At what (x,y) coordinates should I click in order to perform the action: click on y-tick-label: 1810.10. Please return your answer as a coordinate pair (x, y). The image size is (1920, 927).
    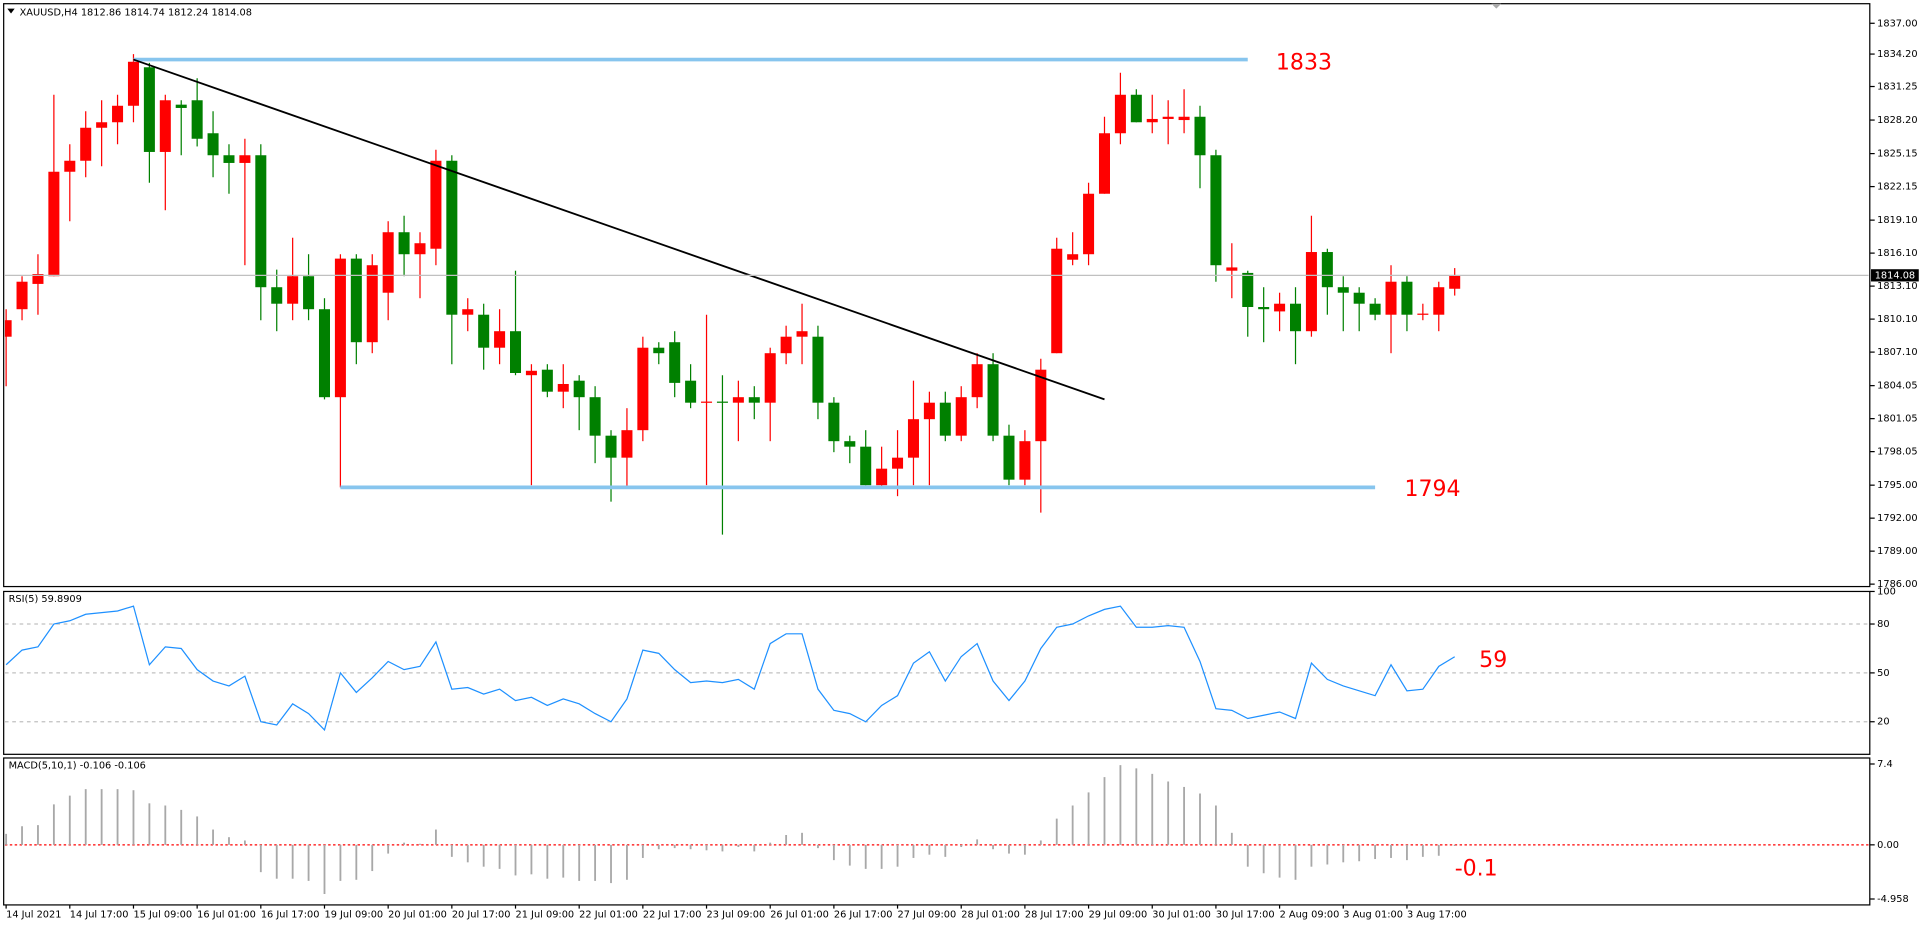
    Looking at the image, I should click on (1897, 319).